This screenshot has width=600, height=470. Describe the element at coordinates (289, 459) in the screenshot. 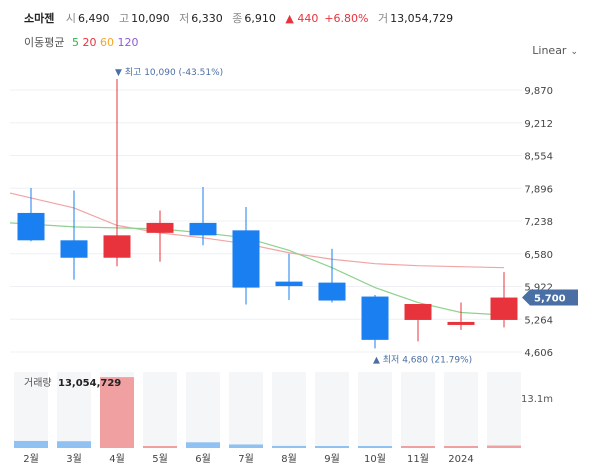

I see `x-tick-label: 8월` at that location.